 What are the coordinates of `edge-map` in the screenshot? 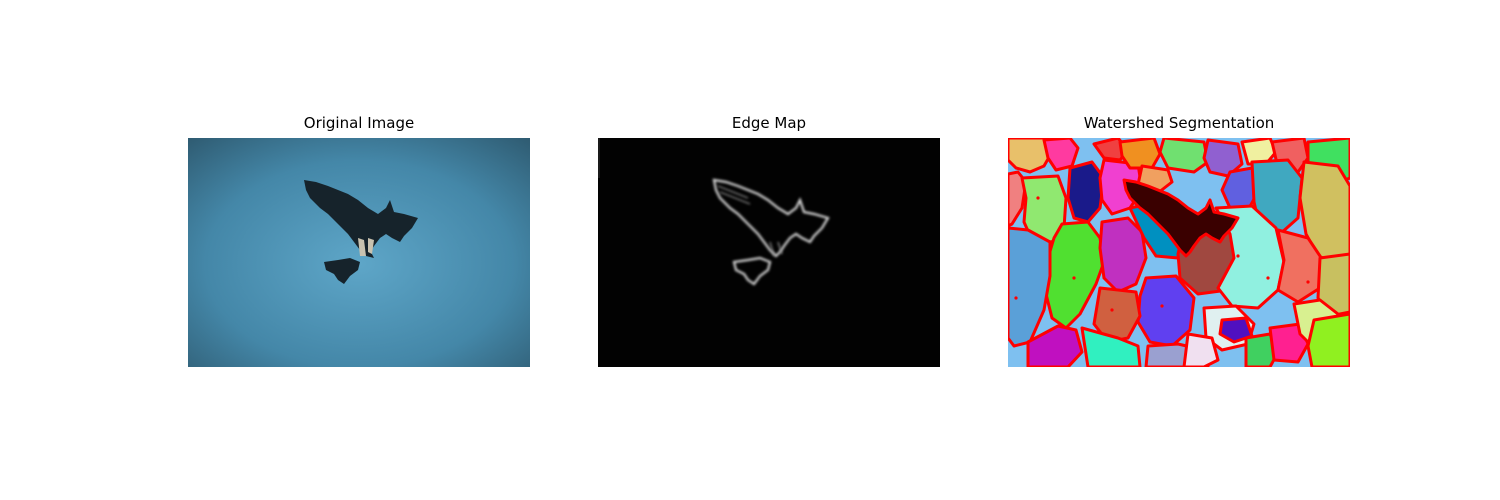 It's located at (769, 252).